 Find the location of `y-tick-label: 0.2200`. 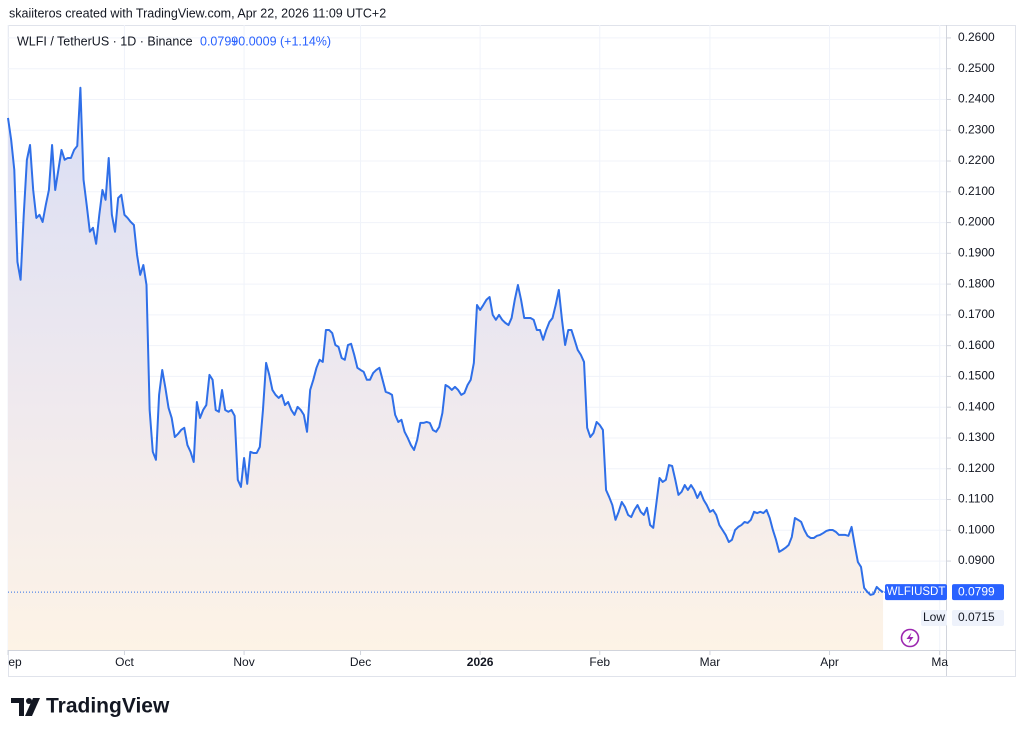

y-tick-label: 0.2200 is located at coordinates (976, 160).